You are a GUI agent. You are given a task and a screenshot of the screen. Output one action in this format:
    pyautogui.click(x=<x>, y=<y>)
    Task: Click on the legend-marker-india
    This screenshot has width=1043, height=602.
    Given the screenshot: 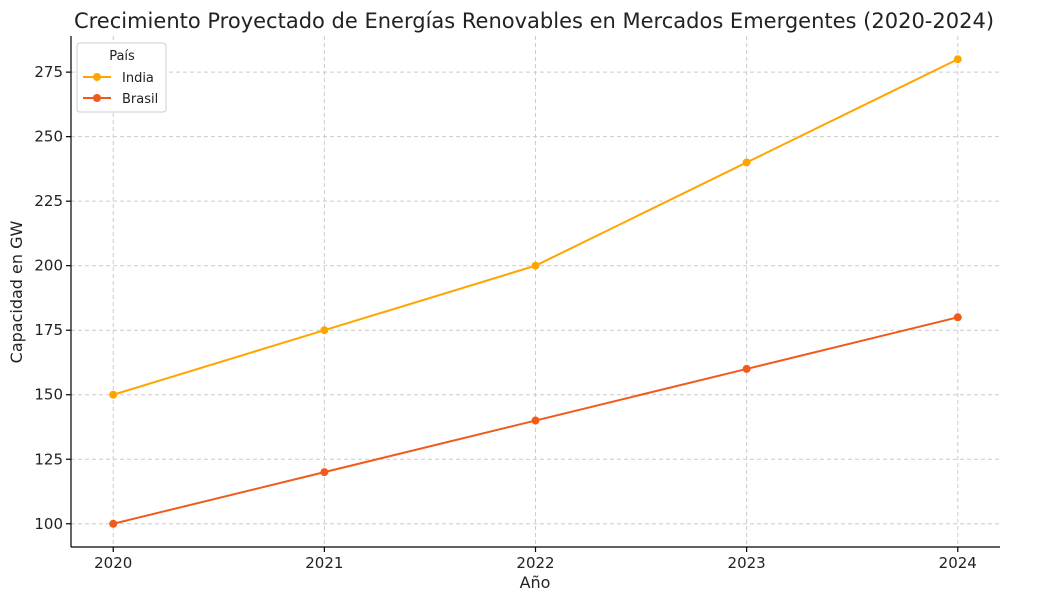 What is the action you would take?
    pyautogui.click(x=97, y=77)
    